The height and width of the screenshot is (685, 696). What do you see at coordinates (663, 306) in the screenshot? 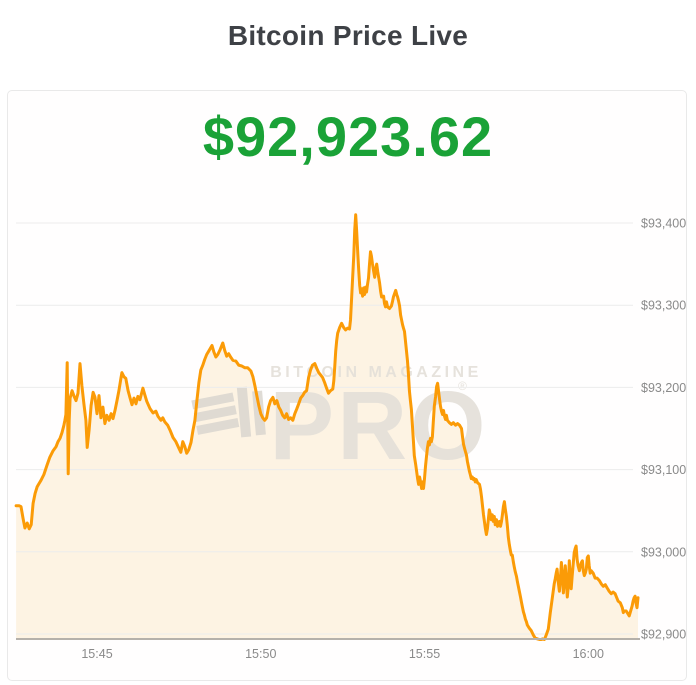
I see `y-tick-label: $93,300` at bounding box center [663, 306].